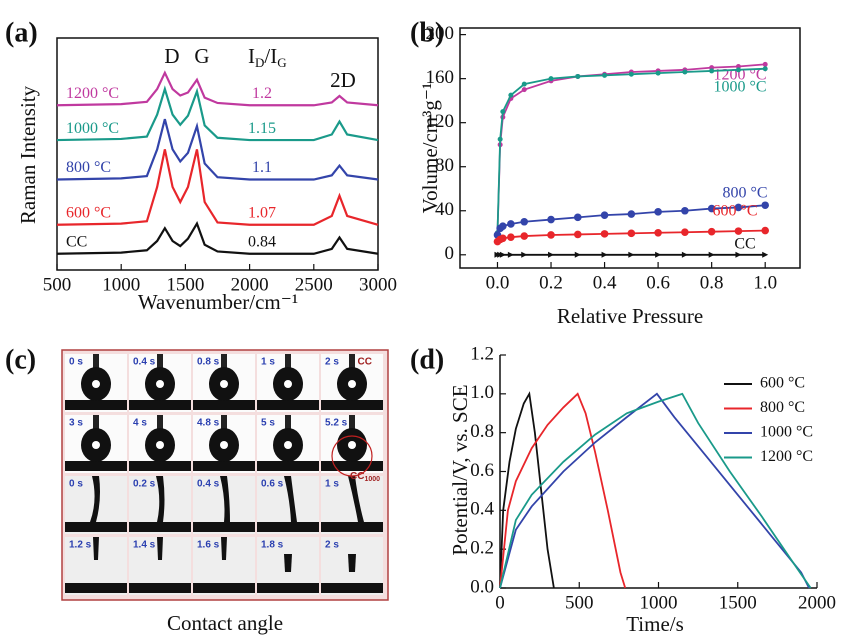 The width and height of the screenshot is (845, 642). What do you see at coordinates (272, 545) in the screenshot?
I see `time-label: 1.8 s` at bounding box center [272, 545].